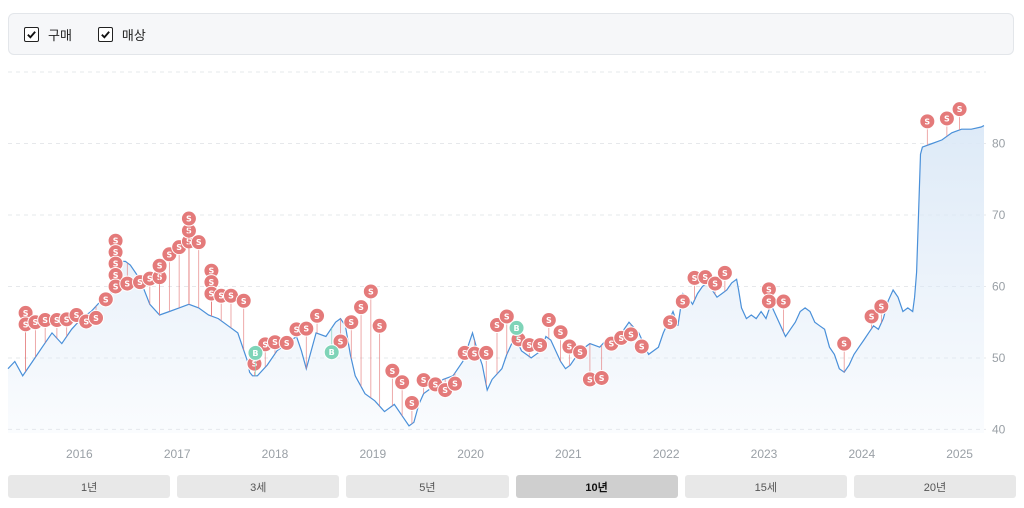 This screenshot has width=1024, height=508. Describe the element at coordinates (959, 454) in the screenshot. I see `x-tick-label: 2025` at that location.